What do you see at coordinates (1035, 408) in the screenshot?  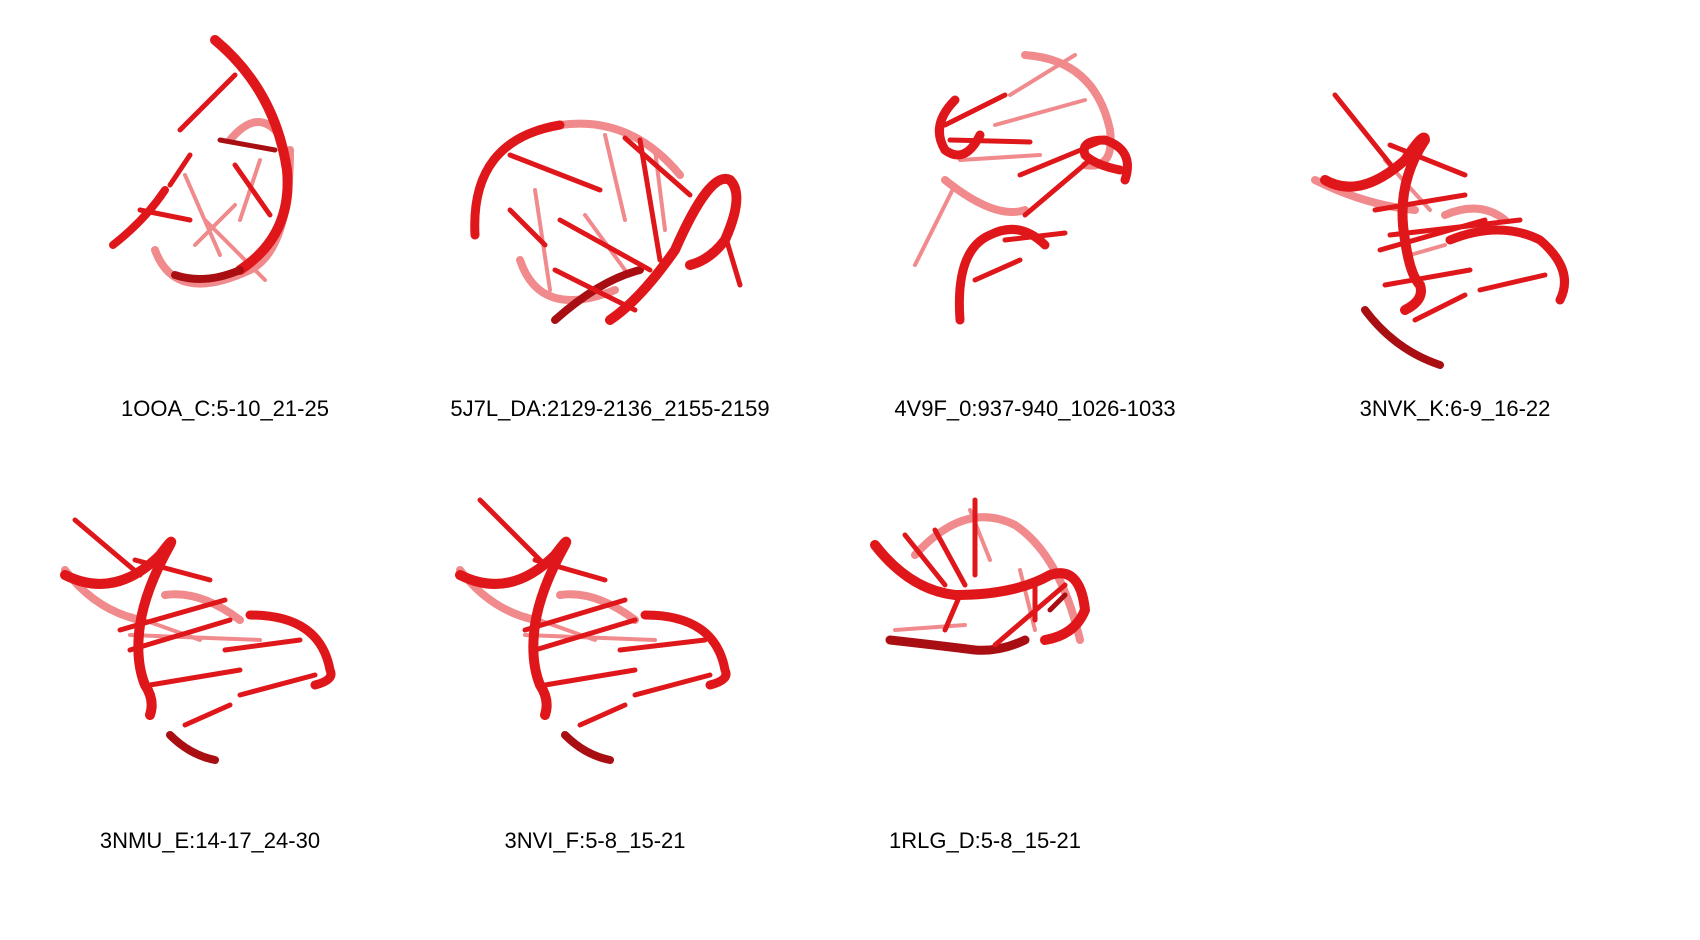 I see `structure-label: 4V9F_0:937-940_1026-1033` at bounding box center [1035, 408].